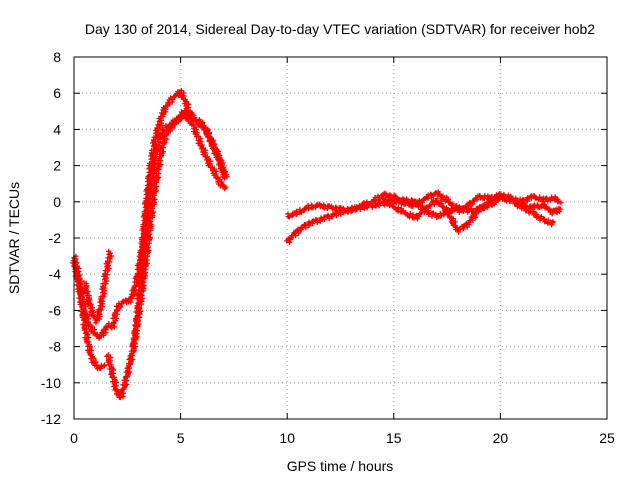 The height and width of the screenshot is (480, 640). I want to click on x-tick-label: 25, so click(607, 438).